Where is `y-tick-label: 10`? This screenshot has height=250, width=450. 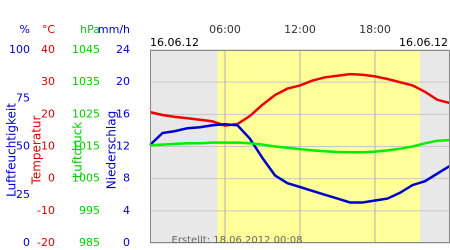
y-tick-label: 10 is located at coordinates (48, 146).